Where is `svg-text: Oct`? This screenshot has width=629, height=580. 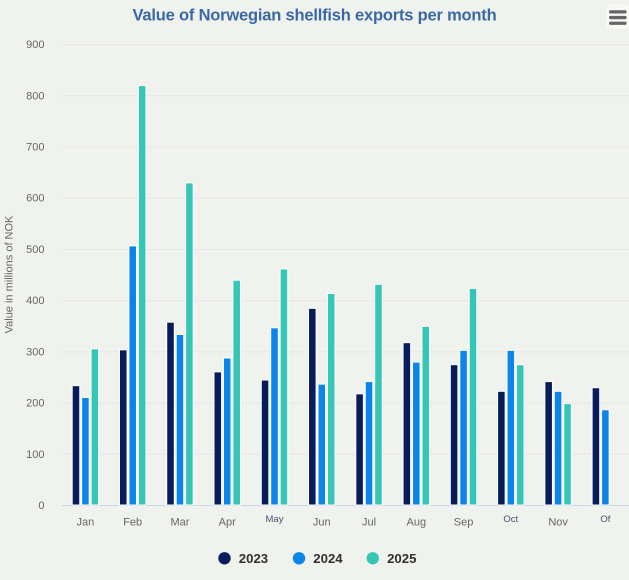 svg-text: Oct is located at coordinates (510, 519).